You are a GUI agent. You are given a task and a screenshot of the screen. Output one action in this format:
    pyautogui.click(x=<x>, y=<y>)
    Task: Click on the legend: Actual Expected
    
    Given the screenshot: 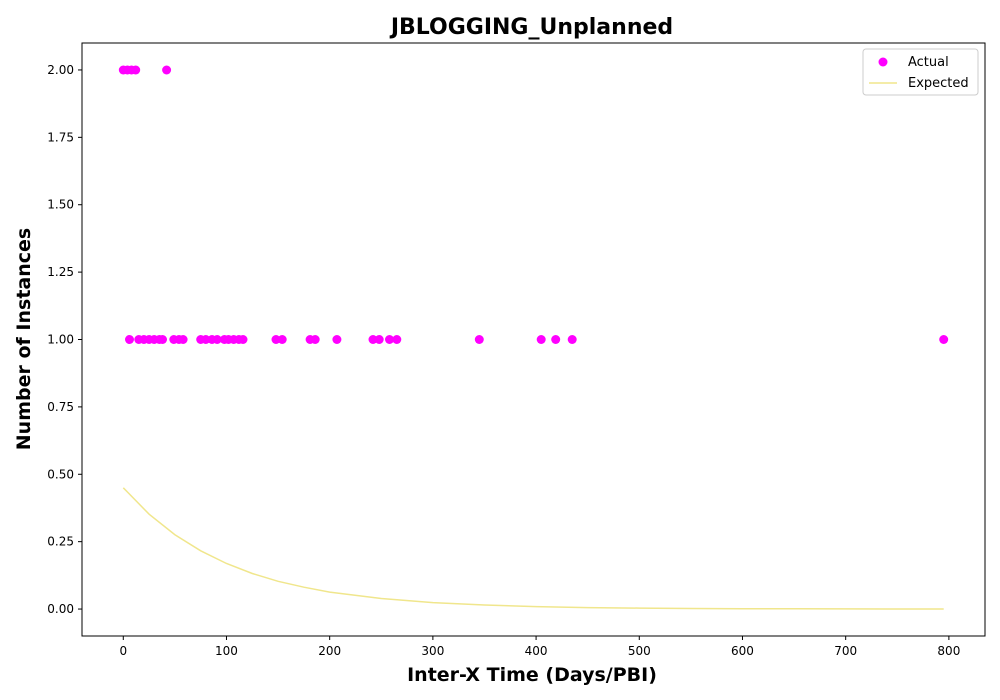 What is the action you would take?
    pyautogui.click(x=920, y=72)
    